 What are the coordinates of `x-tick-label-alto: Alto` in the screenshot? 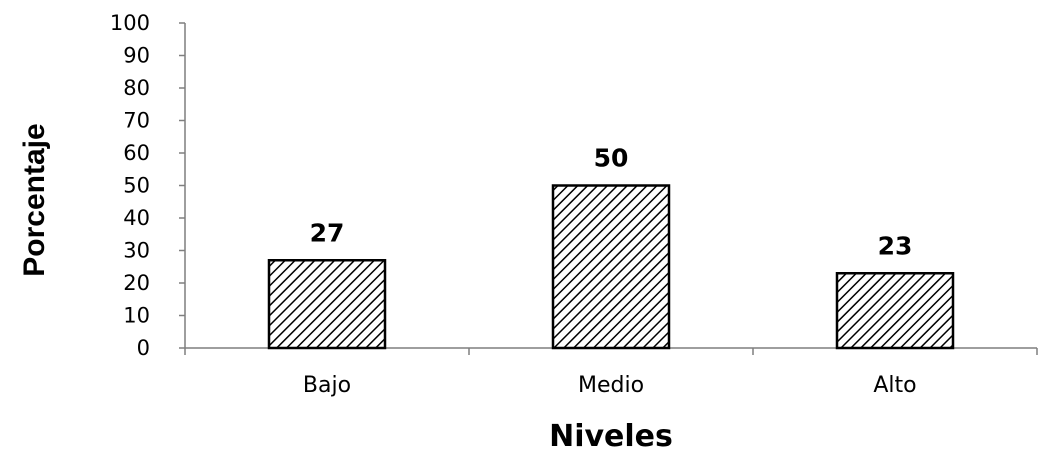 It's located at (894, 385).